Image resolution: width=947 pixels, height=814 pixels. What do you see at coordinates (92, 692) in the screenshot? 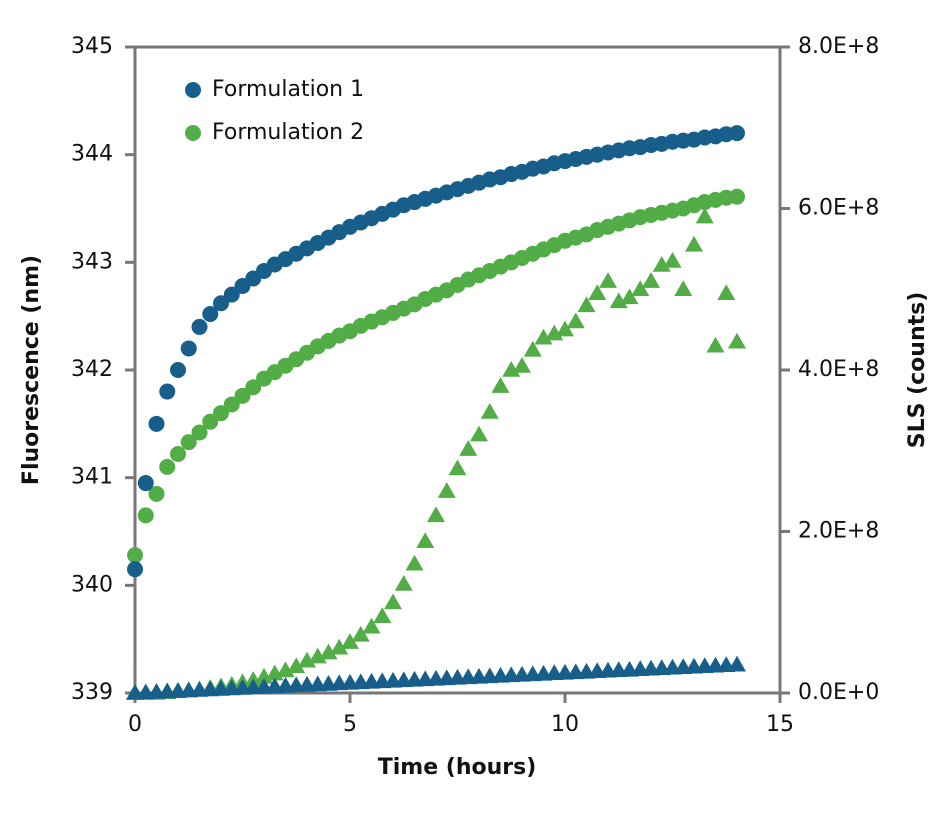
I see `y-tick-label: 339` at bounding box center [92, 692].